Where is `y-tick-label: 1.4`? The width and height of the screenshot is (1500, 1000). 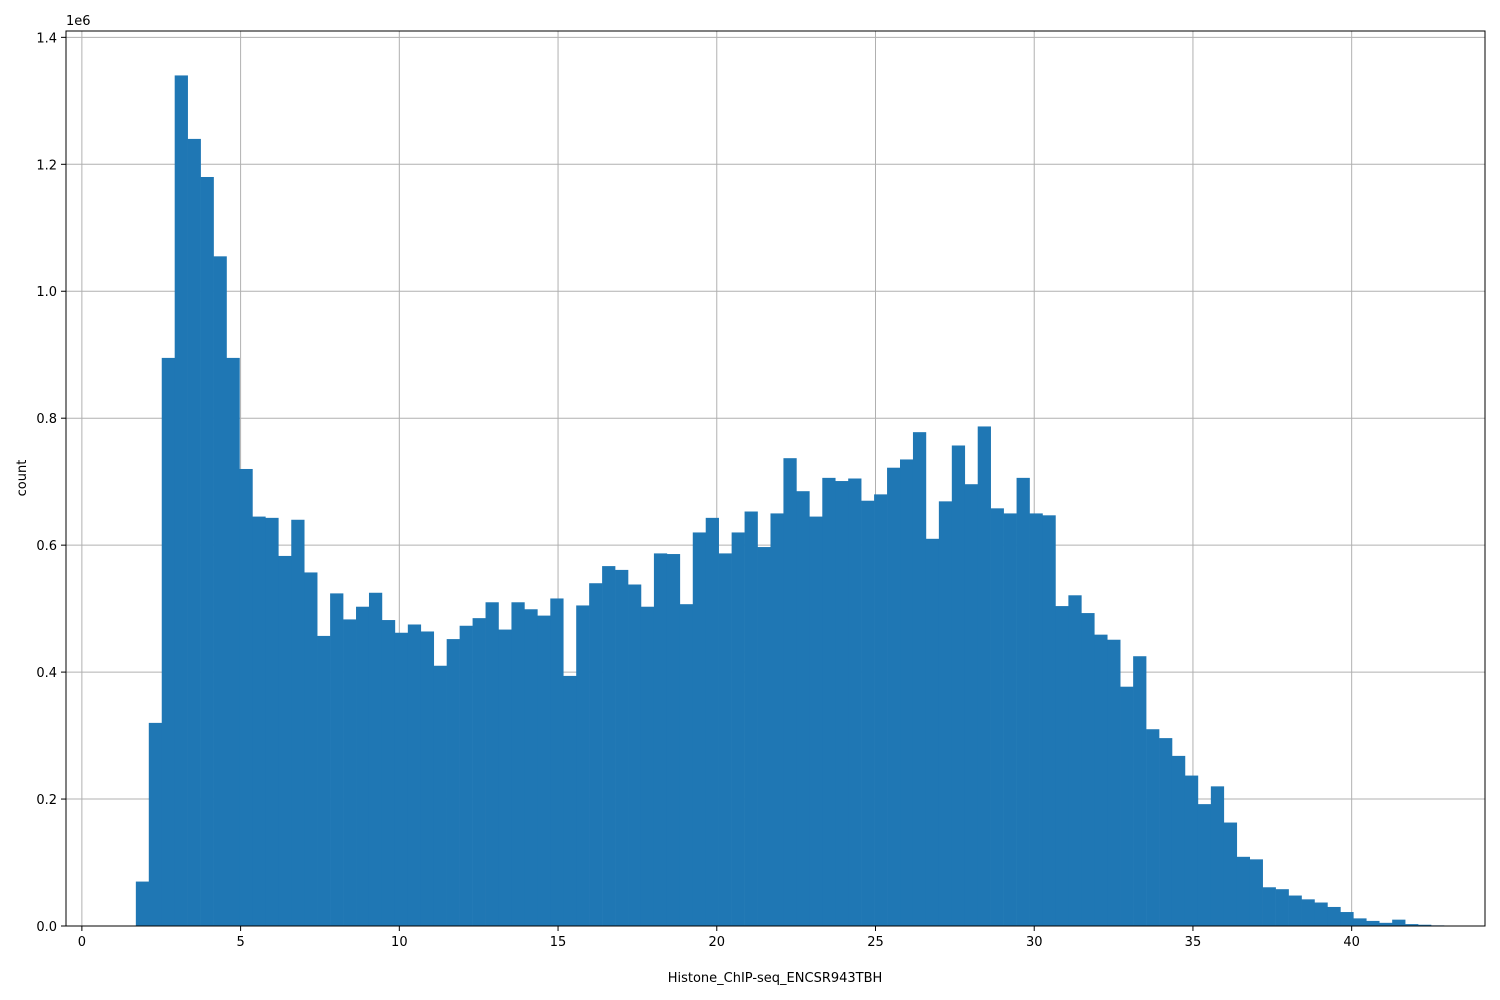
y-tick-label: 1.4 is located at coordinates (46, 38).